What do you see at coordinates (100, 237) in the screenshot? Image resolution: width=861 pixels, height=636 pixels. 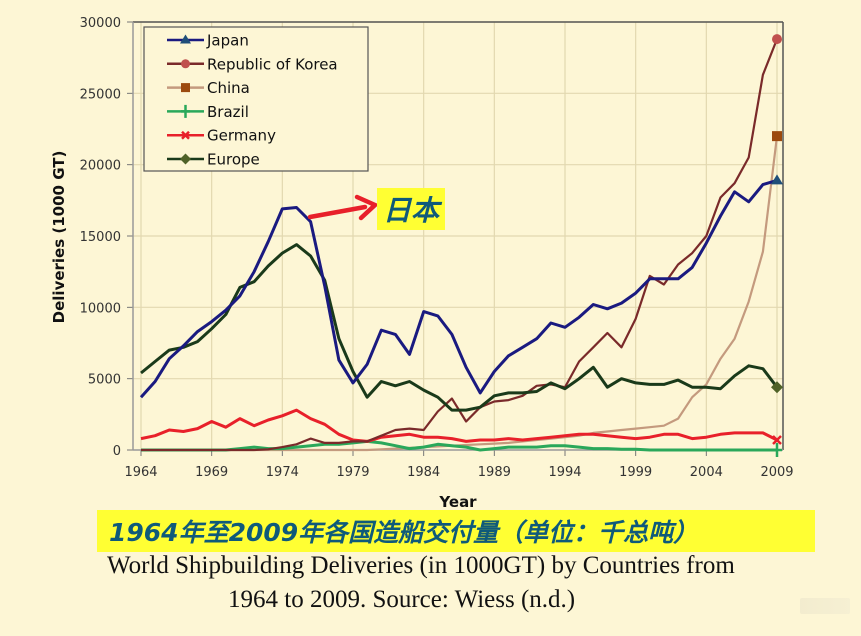 I see `y-tick-label: 15000` at bounding box center [100, 237].